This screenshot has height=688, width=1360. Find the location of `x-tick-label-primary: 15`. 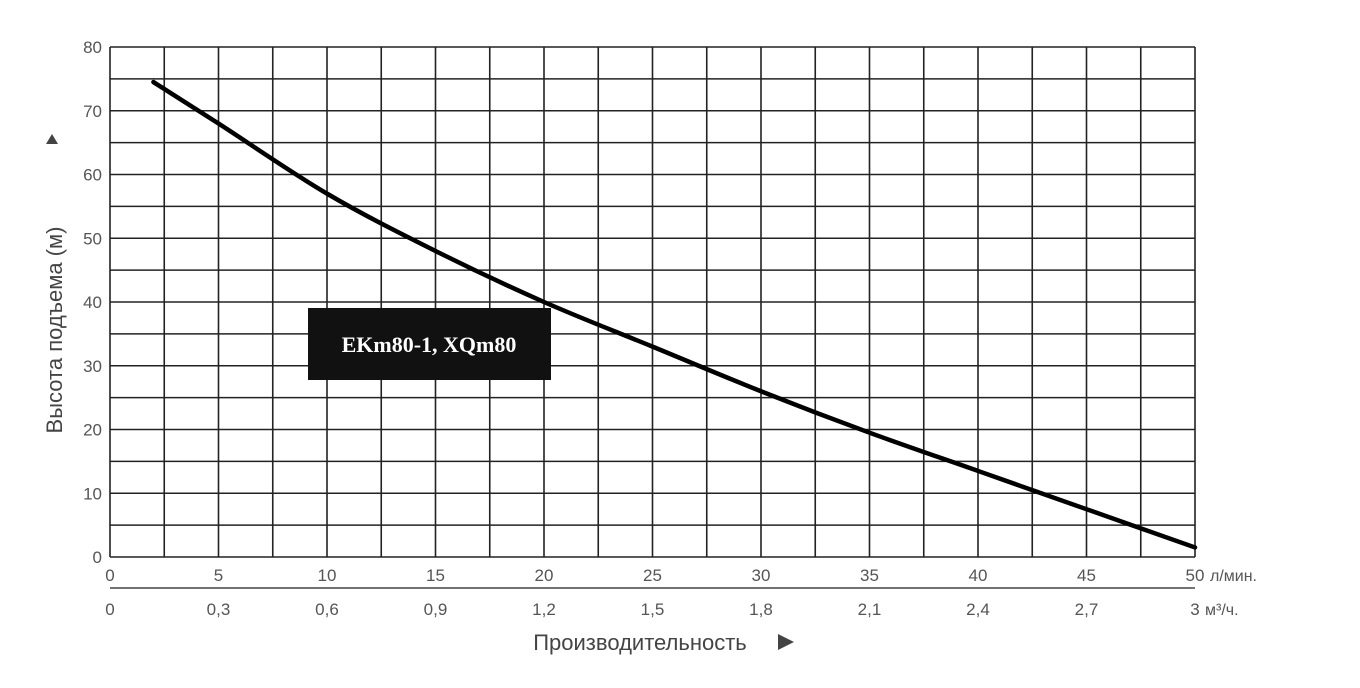

x-tick-label-primary: 15 is located at coordinates (435, 575).